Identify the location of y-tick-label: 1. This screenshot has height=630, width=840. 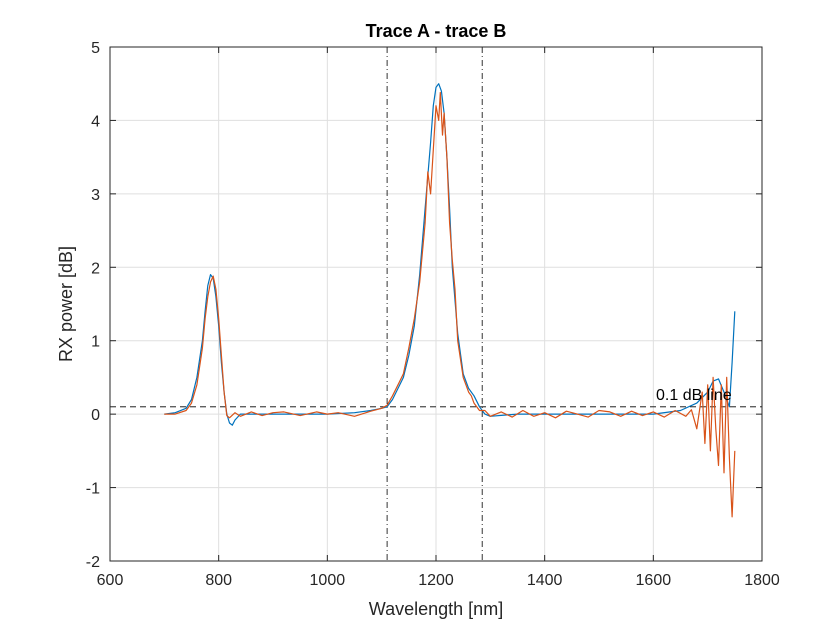
(95, 342).